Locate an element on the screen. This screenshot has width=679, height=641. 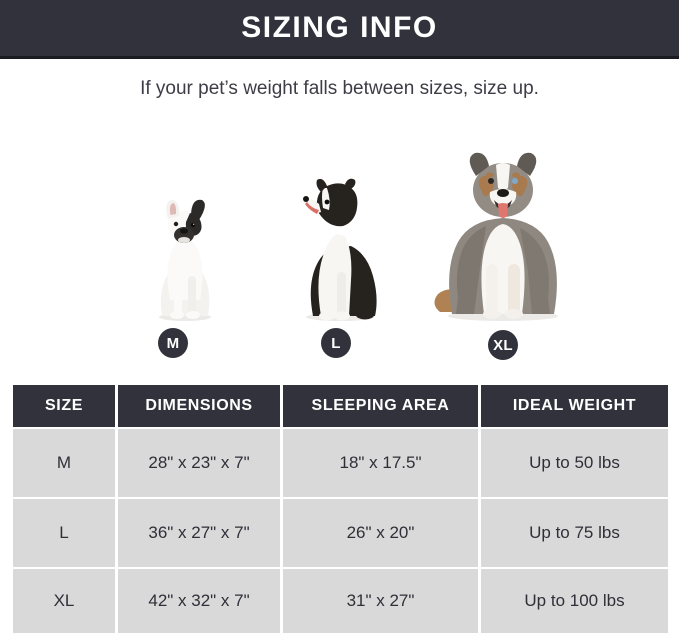
french-bulldog-illustration is located at coordinates (185, 260).